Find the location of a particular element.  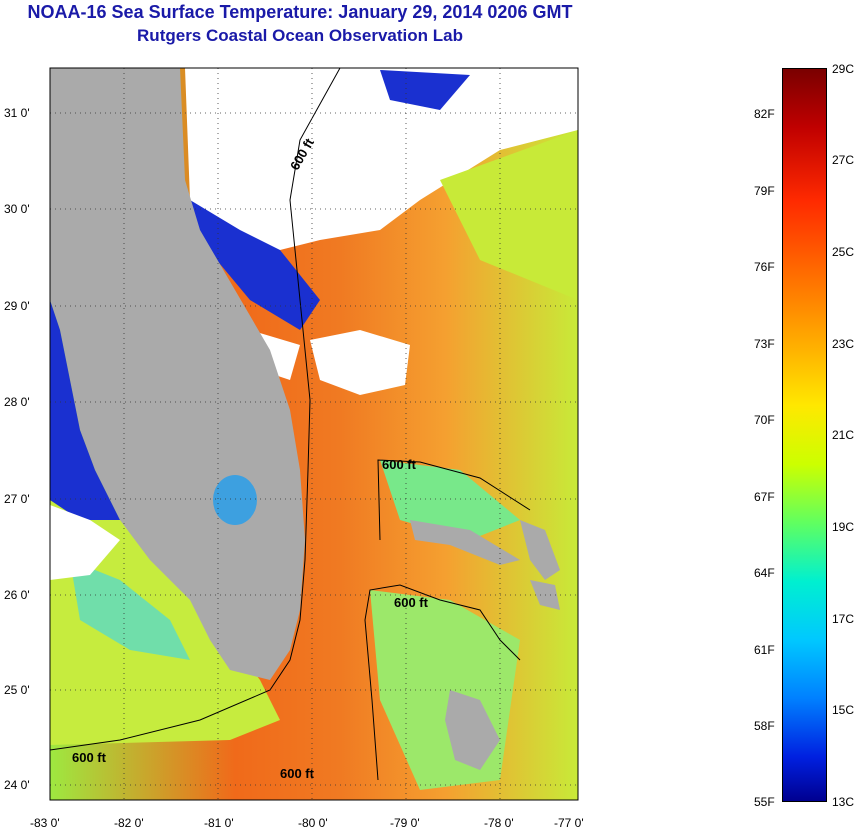

fahrenheit-label: 76F is located at coordinates (764, 267).